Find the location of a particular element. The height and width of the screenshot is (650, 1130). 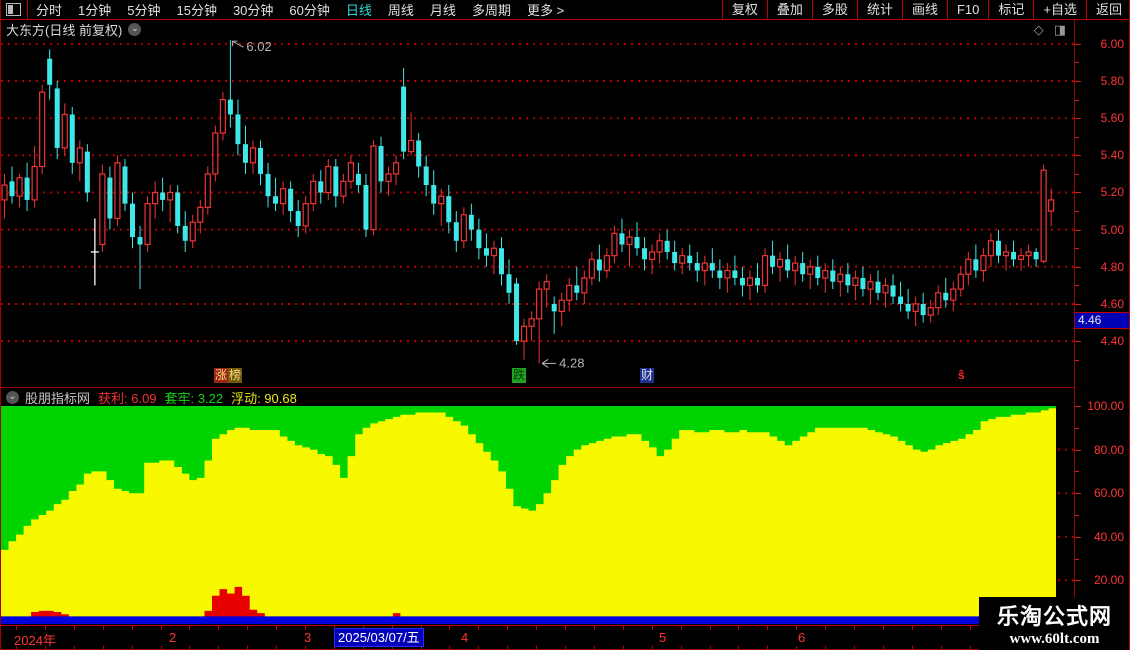

indicator-header: ⌄ 股朋指标网 获利: 6.09 套牢: 3.22 浮动: 90.68 is located at coordinates (537, 397).